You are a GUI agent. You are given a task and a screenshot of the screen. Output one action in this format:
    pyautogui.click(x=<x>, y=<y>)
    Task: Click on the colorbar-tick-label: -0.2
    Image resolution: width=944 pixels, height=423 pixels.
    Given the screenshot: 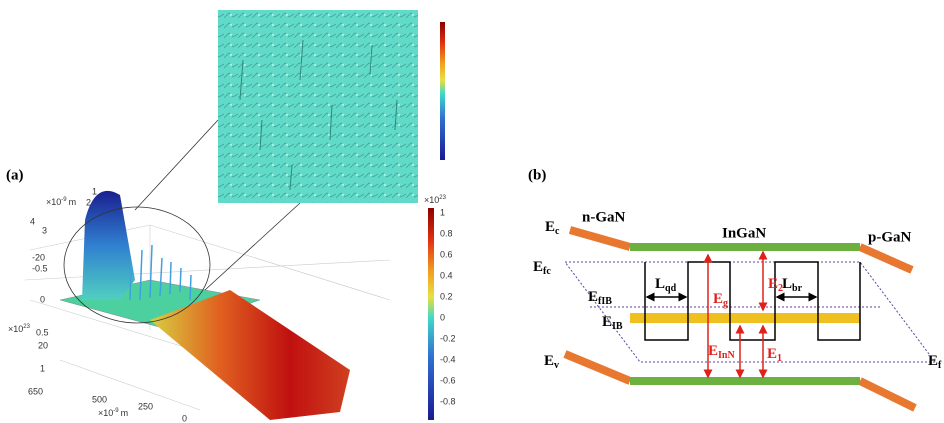 What is the action you would take?
    pyautogui.click(x=448, y=338)
    